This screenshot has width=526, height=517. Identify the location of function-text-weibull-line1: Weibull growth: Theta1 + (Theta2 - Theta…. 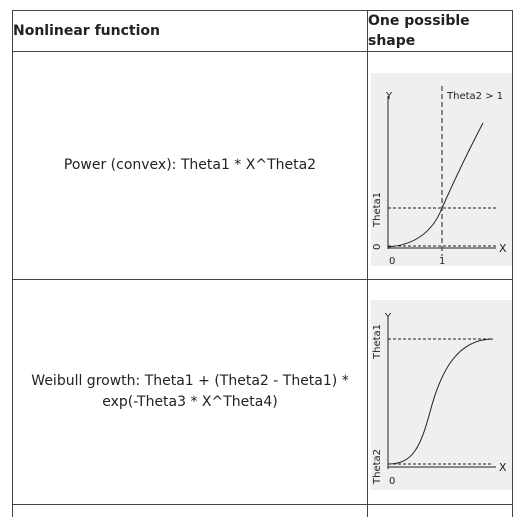
(190, 381).